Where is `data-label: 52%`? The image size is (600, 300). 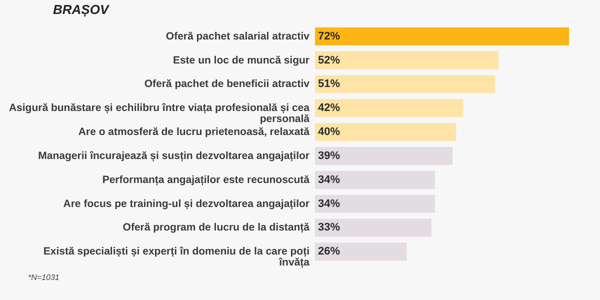 data-label: 52% is located at coordinates (329, 60).